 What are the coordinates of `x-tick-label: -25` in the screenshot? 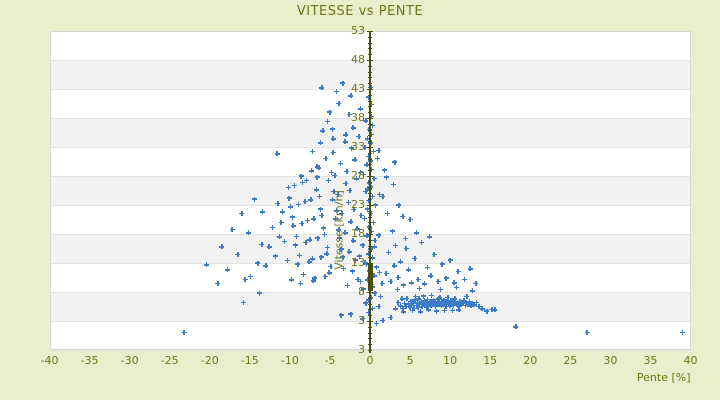 It's located at (169, 360).